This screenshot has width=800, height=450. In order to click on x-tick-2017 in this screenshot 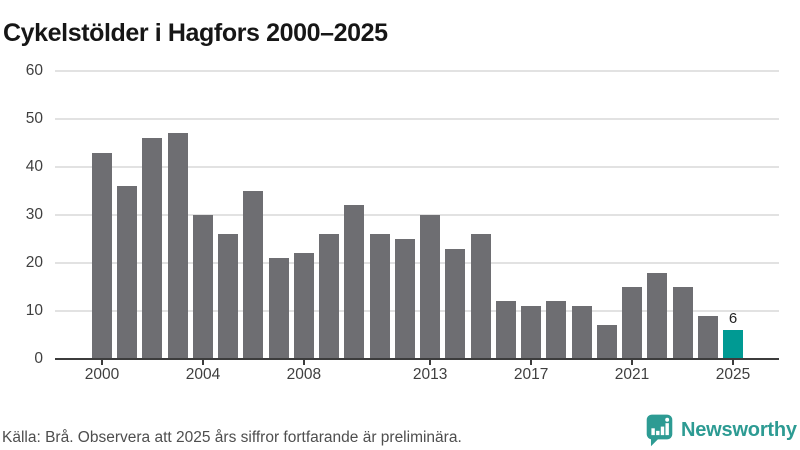, I will do `click(531, 362)`.